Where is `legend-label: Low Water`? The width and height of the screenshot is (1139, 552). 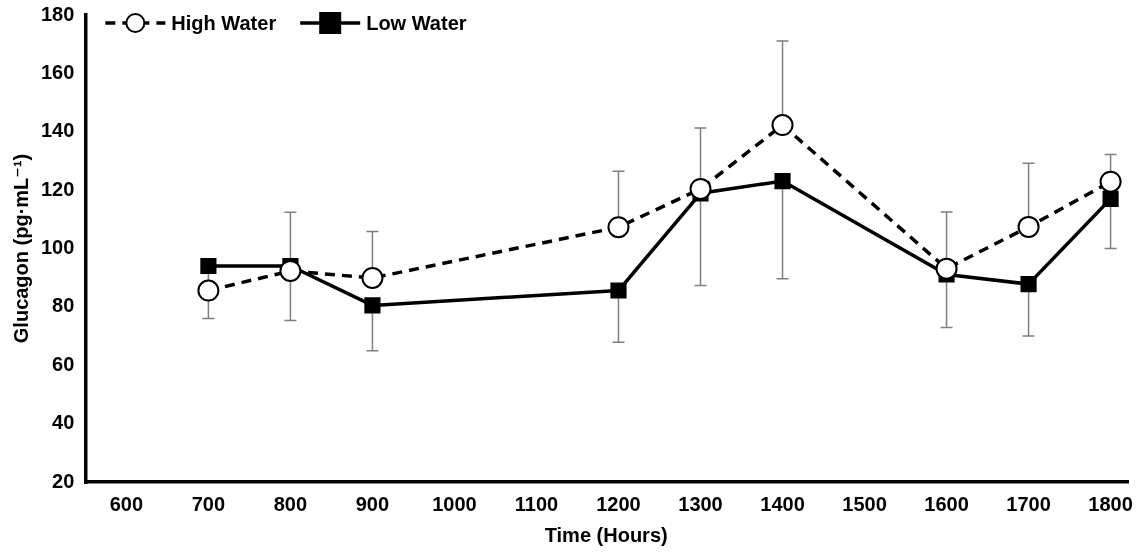
legend-label: Low Water is located at coordinates (416, 22).